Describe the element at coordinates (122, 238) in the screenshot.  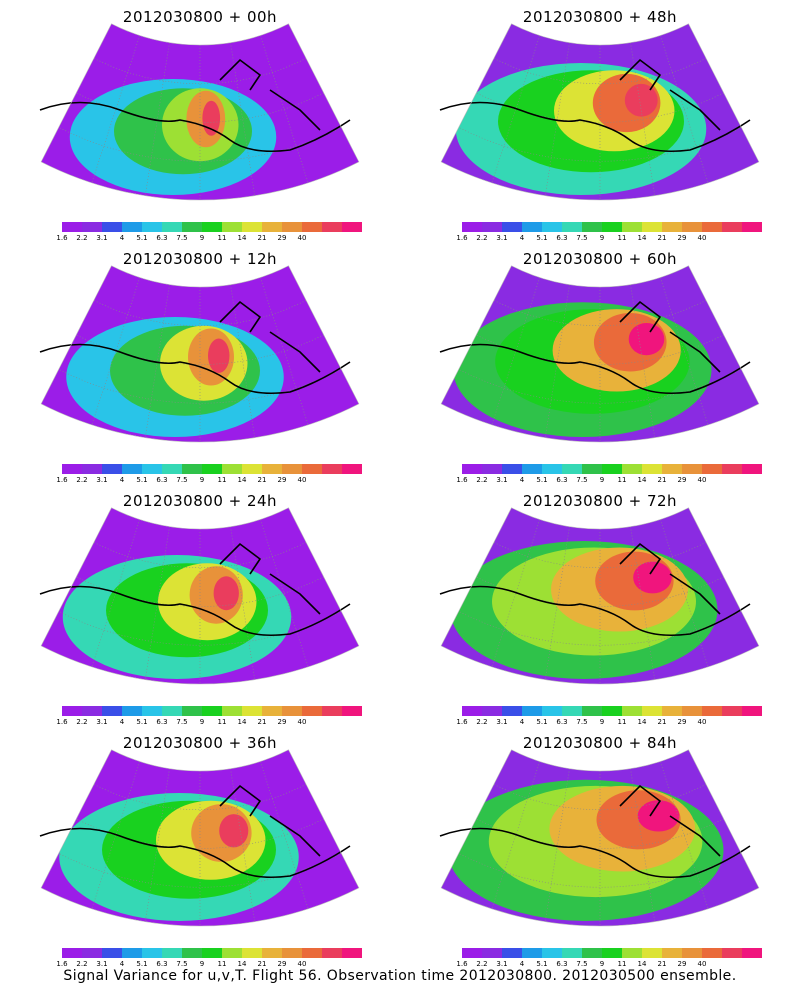
I see `colorbar-tick-label: 4` at that location.